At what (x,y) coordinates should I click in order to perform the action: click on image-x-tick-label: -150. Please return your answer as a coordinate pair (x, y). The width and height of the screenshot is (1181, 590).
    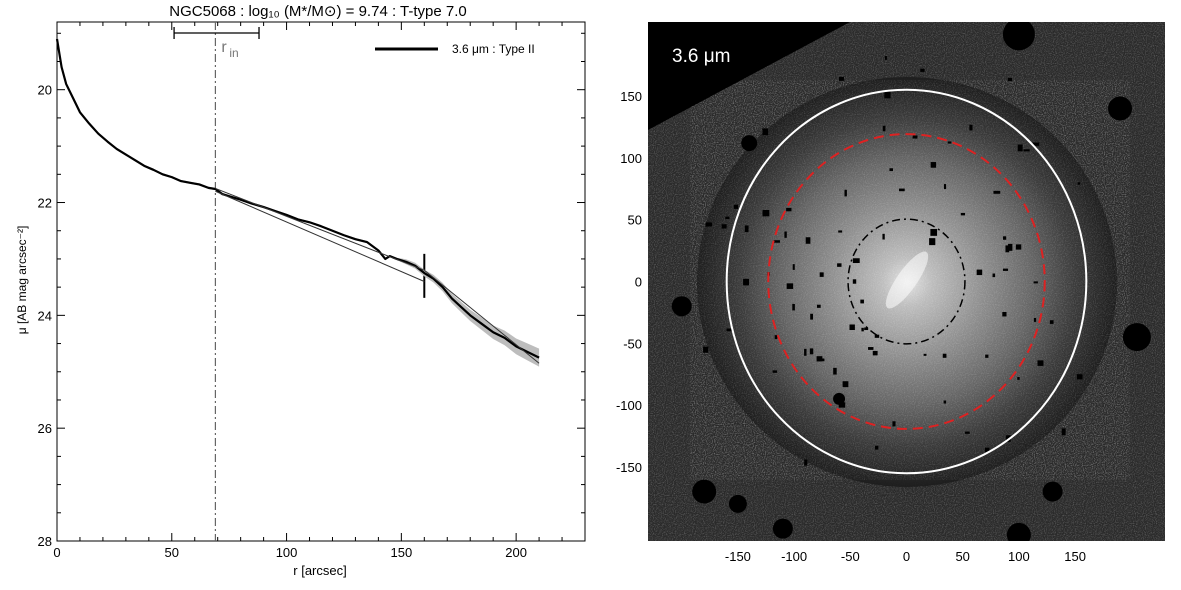
    Looking at the image, I should click on (738, 556).